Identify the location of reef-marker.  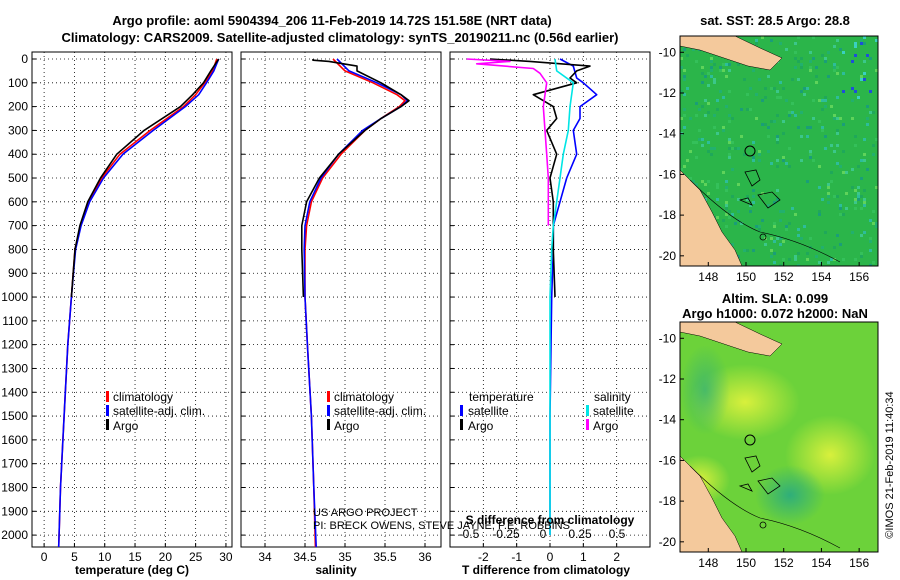
(763, 525).